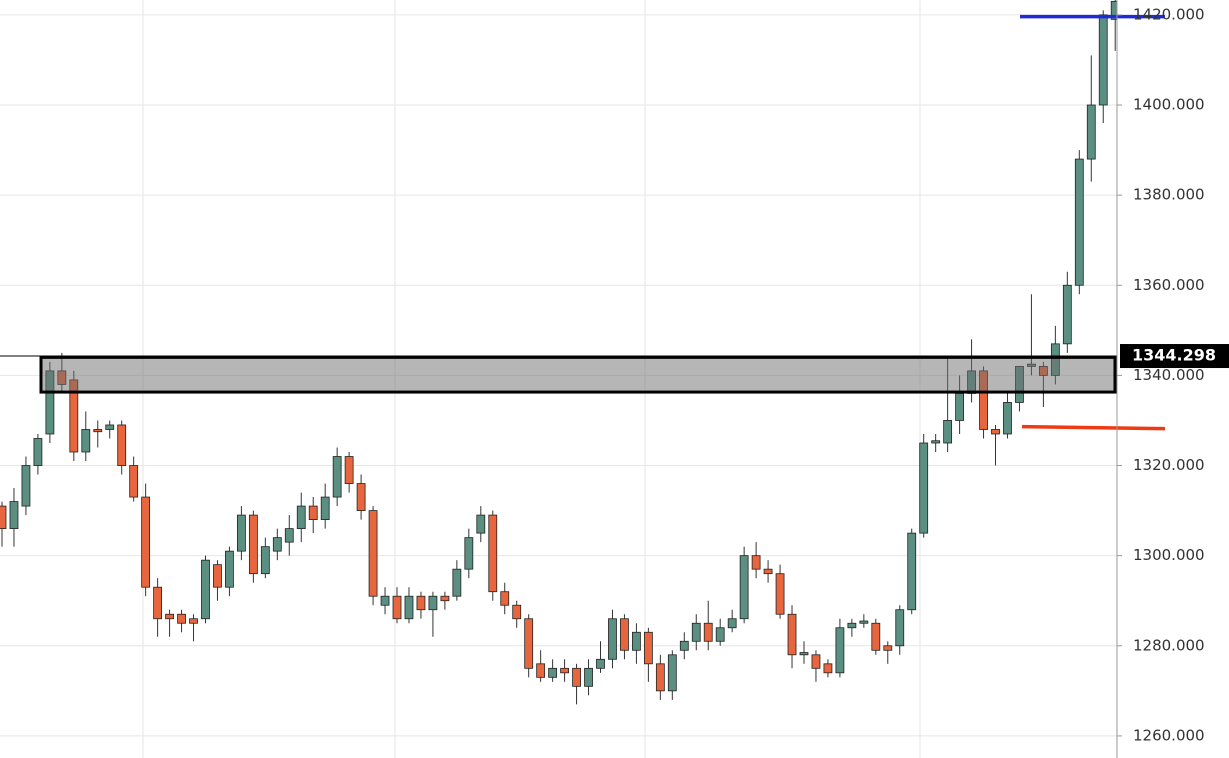 This screenshot has height=758, width=1229. I want to click on y-tick-label: 1380.000, so click(1169, 195).